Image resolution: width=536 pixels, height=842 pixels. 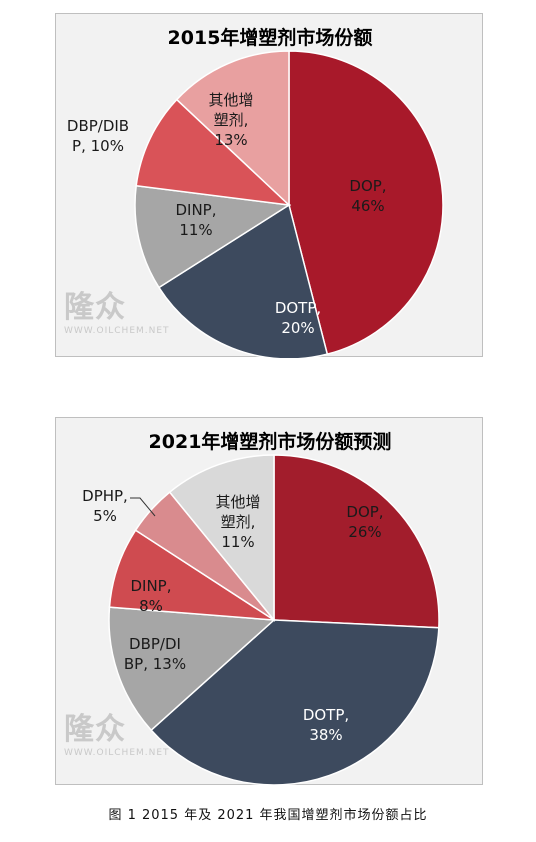 What do you see at coordinates (237, 522) in the screenshot?
I see `slice-label-1-5: 其他增塑剂, 11%` at bounding box center [237, 522].